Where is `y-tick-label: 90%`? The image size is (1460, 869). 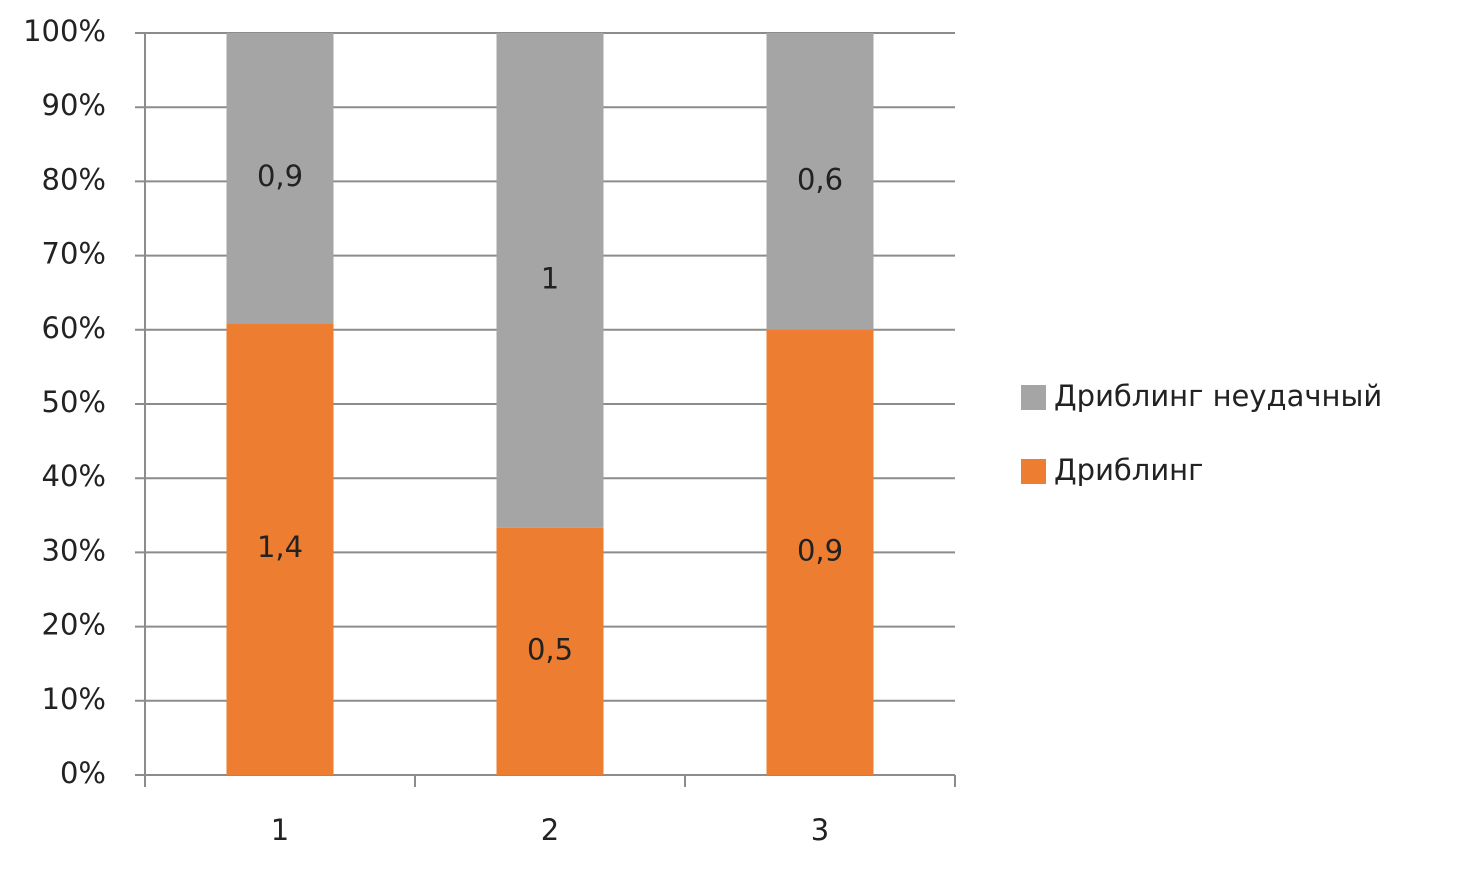 y-tick-label: 90% is located at coordinates (74, 105).